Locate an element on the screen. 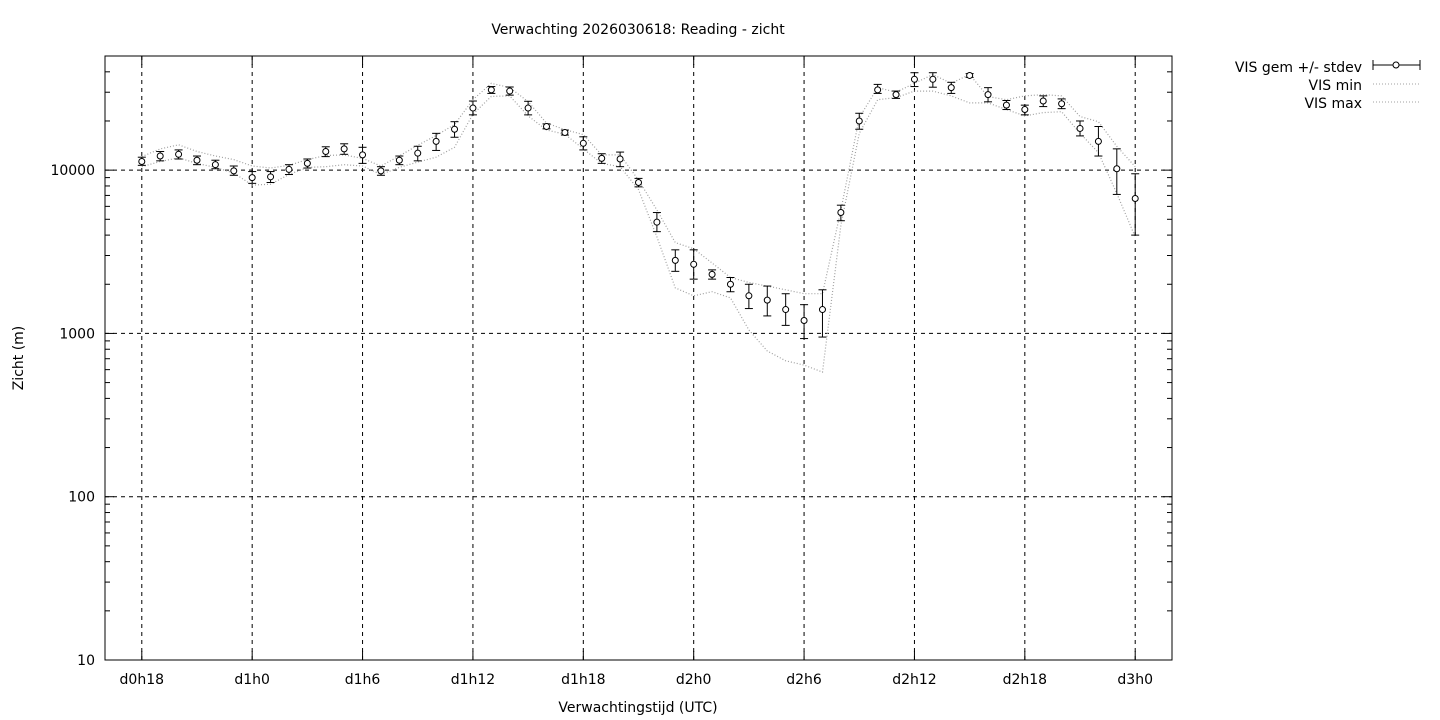 This screenshot has width=1440, height=720. x-tick-label: d1h12 is located at coordinates (473, 680).